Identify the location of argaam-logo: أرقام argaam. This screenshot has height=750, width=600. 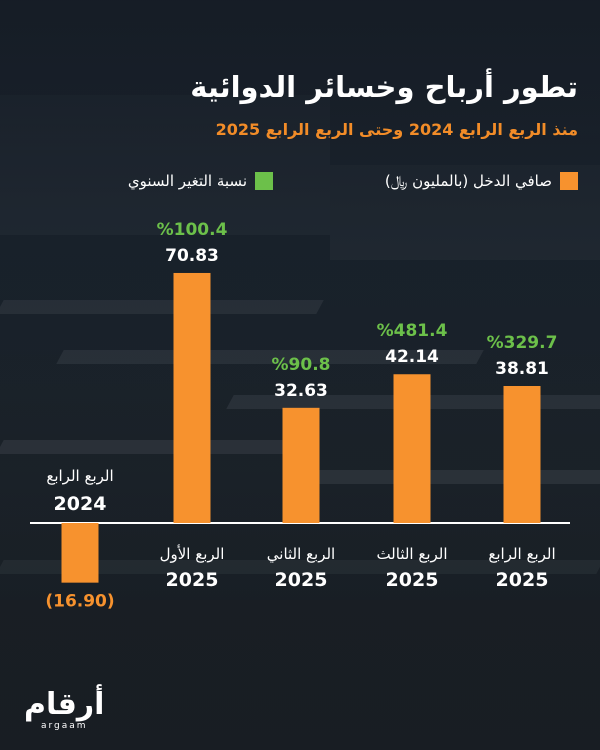
(64, 709).